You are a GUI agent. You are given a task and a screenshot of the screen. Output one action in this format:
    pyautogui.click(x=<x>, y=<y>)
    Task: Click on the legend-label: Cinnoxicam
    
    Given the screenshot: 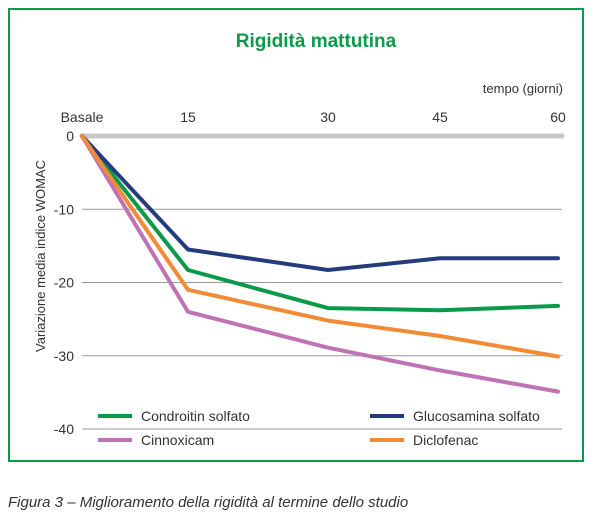 What is the action you would take?
    pyautogui.click(x=177, y=440)
    